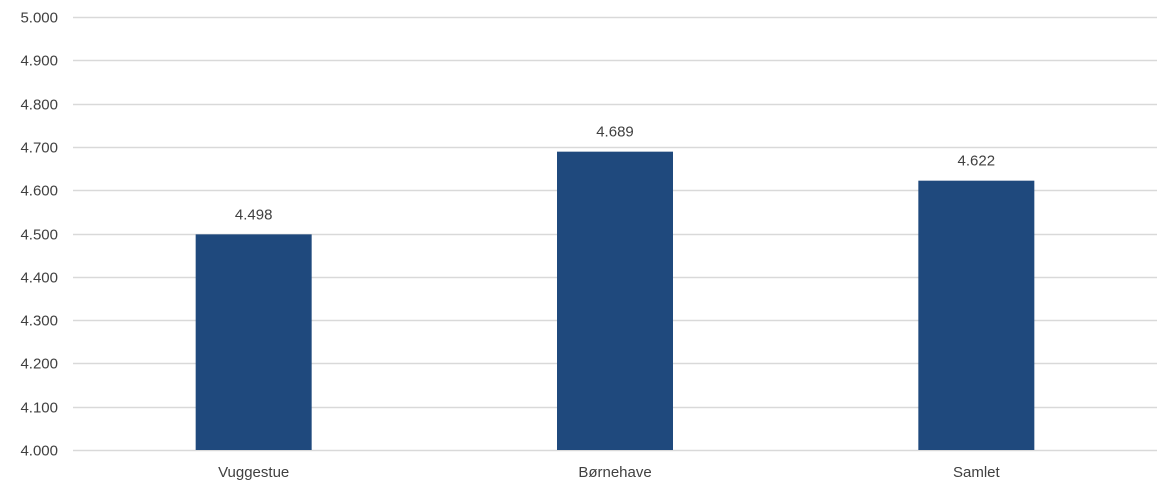  I want to click on x-category-label: Børnehave, so click(614, 472).